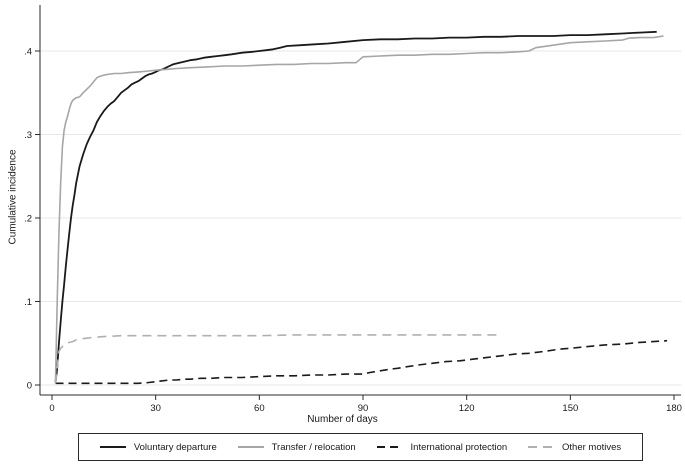  Describe the element at coordinates (112, 447) in the screenshot. I see `legend-swatch-voluntary-departure` at that location.